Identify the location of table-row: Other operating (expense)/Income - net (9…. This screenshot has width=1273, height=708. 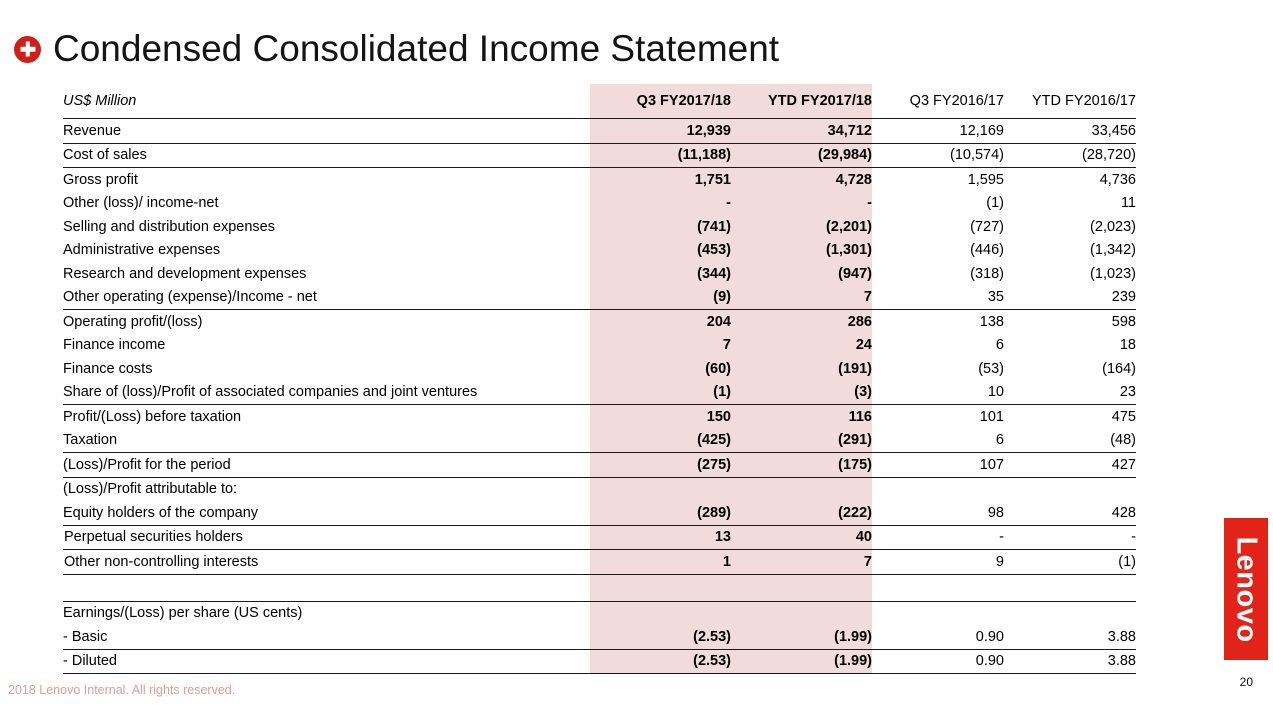
(599, 297).